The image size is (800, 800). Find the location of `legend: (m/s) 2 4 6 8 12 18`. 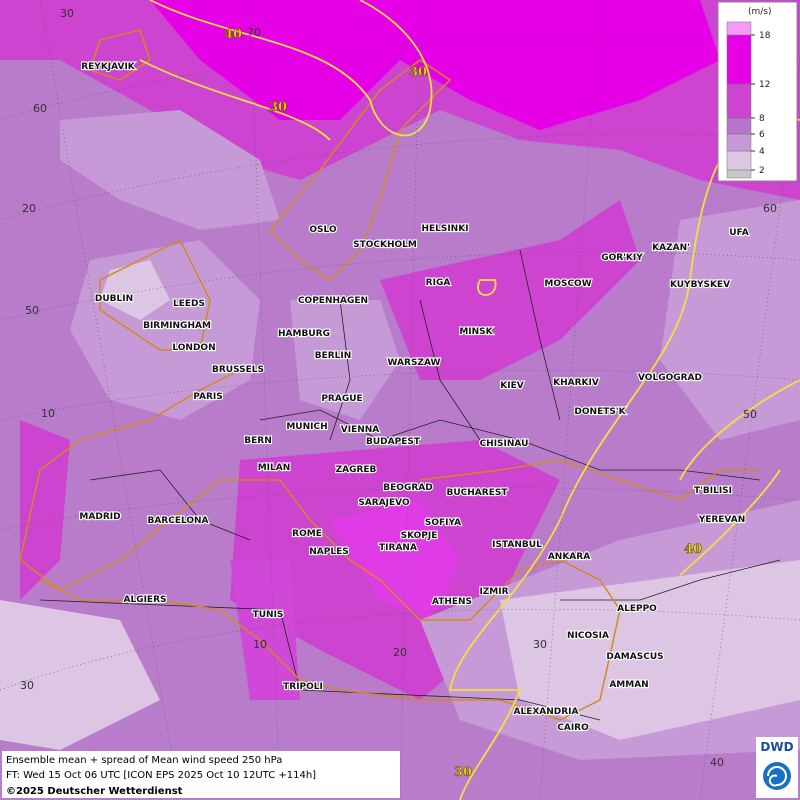

legend: (m/s) 2 4 6 8 12 18 is located at coordinates (757, 91).